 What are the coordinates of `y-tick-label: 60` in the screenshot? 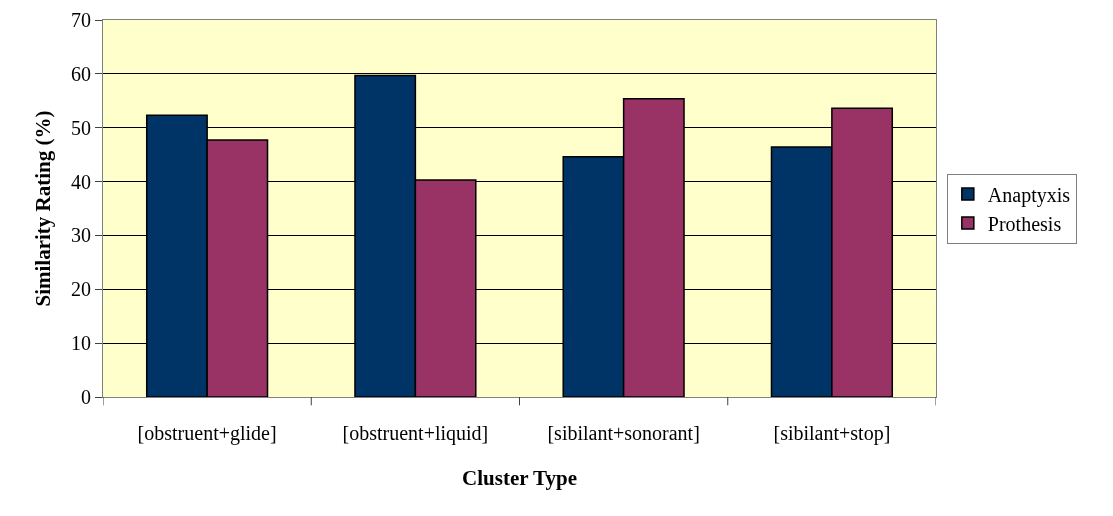 It's located at (81, 73).